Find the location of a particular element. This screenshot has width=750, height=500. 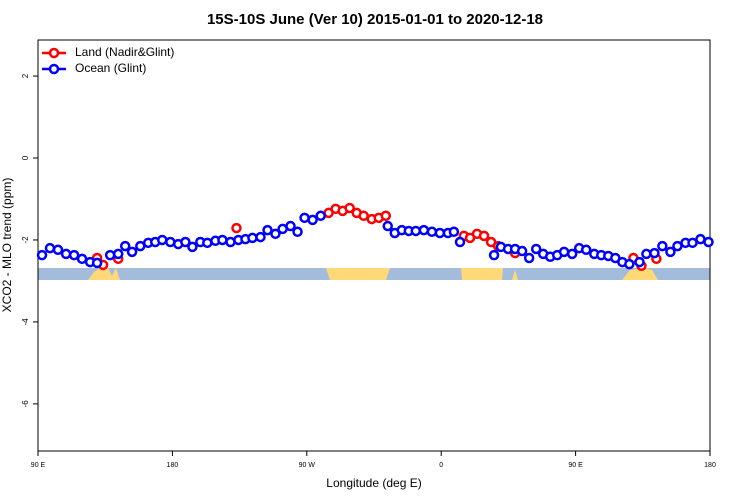

y-axis-label: XCO2 - MLO trend (ppm) is located at coordinates (7, 245).